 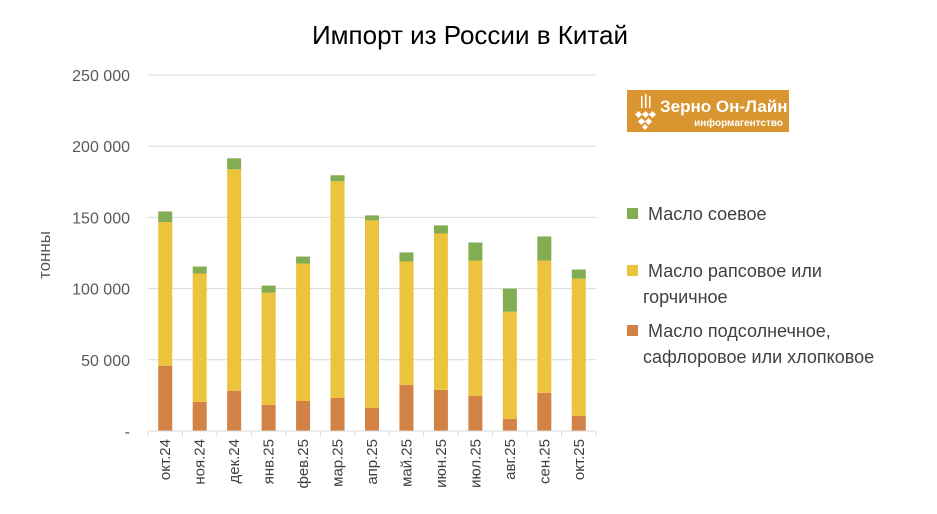 I want to click on x-tick-label: июн.25, so click(x=441, y=463).